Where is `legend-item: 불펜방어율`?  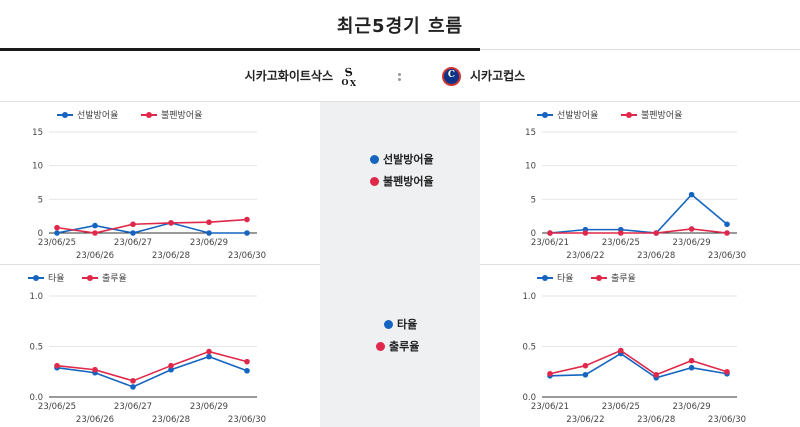
legend-item: 불펜방어율 is located at coordinates (400, 181).